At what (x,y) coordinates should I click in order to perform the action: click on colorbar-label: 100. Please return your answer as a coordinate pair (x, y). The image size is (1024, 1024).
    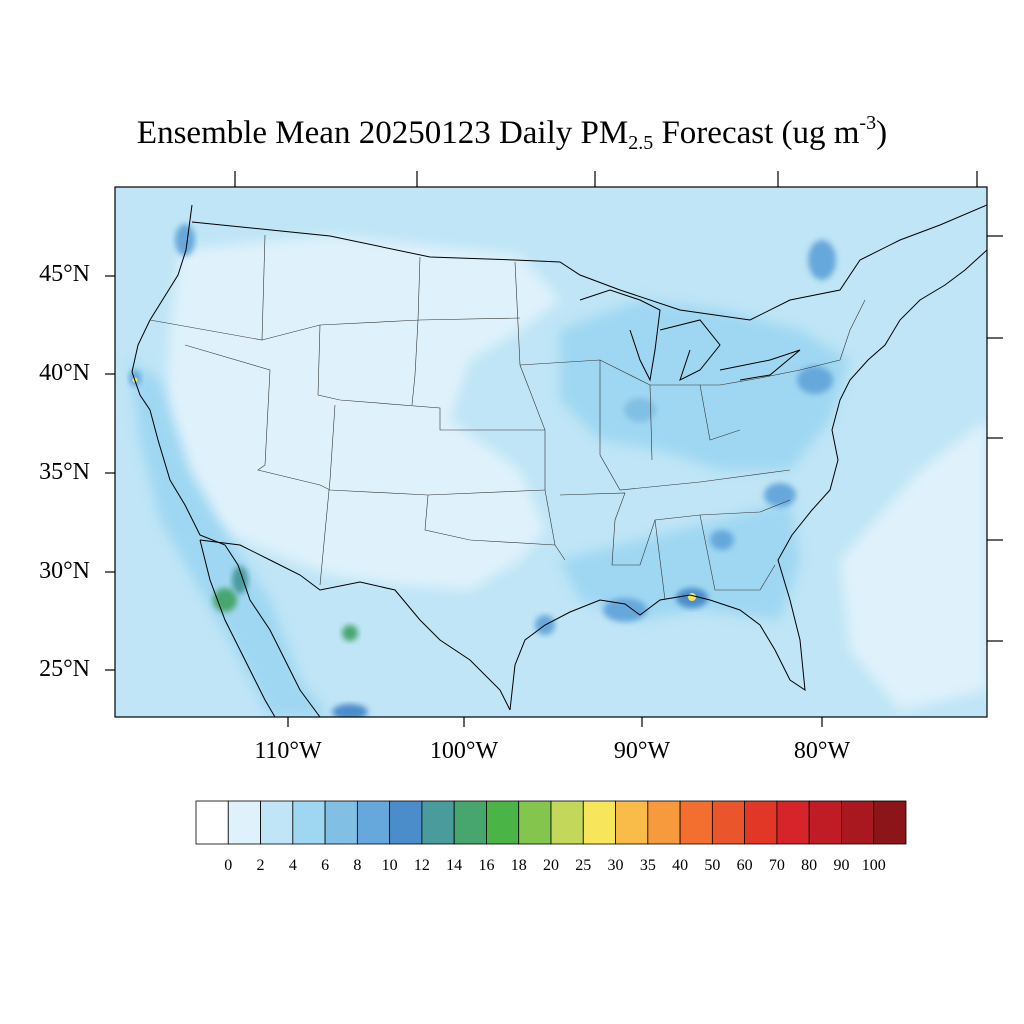
    Looking at the image, I should click on (873, 865).